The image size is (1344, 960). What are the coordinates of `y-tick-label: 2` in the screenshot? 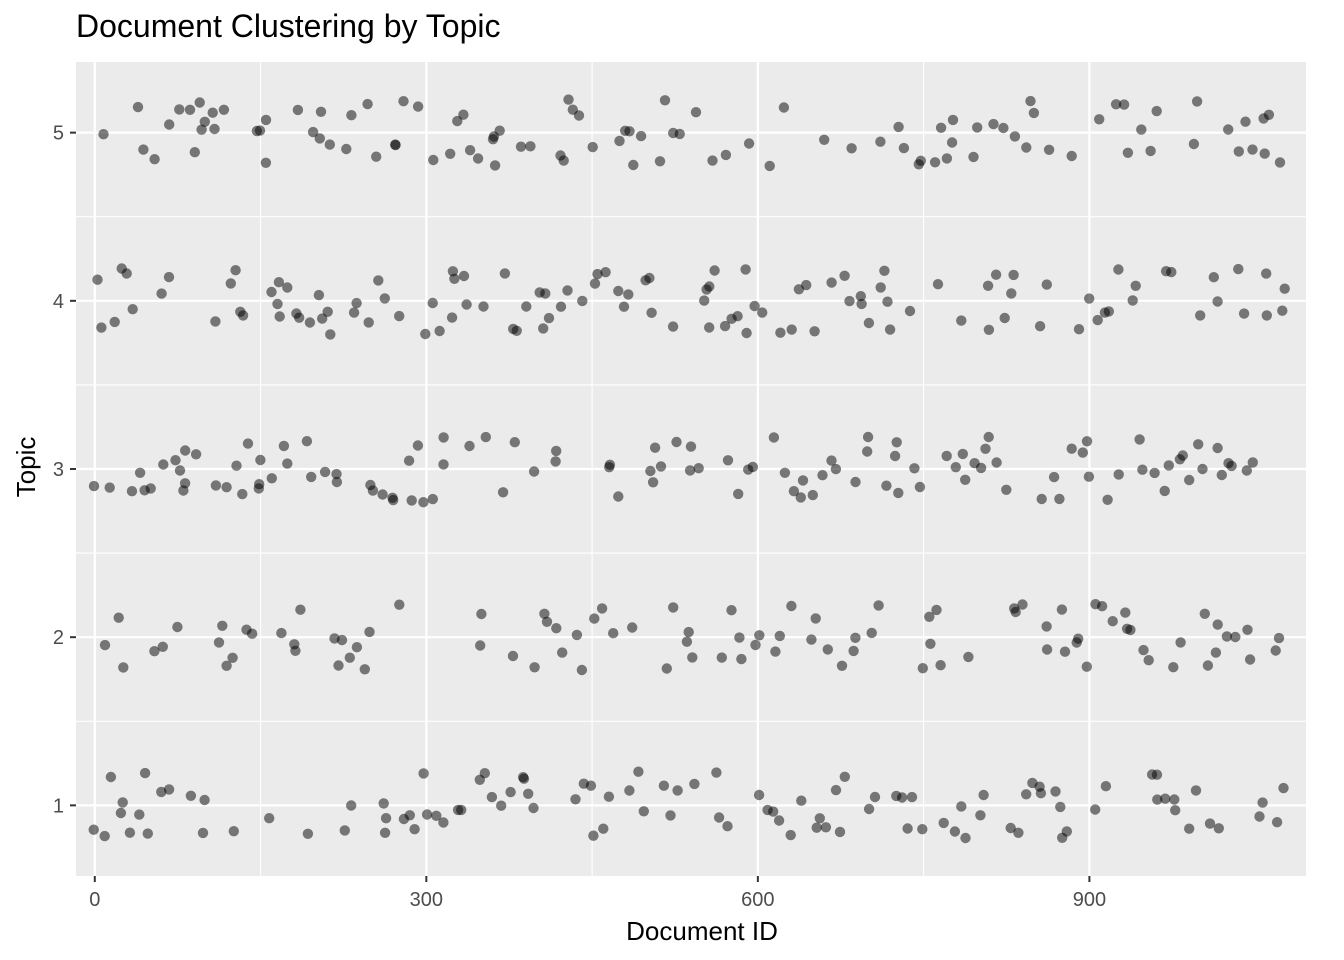 It's located at (58, 638).